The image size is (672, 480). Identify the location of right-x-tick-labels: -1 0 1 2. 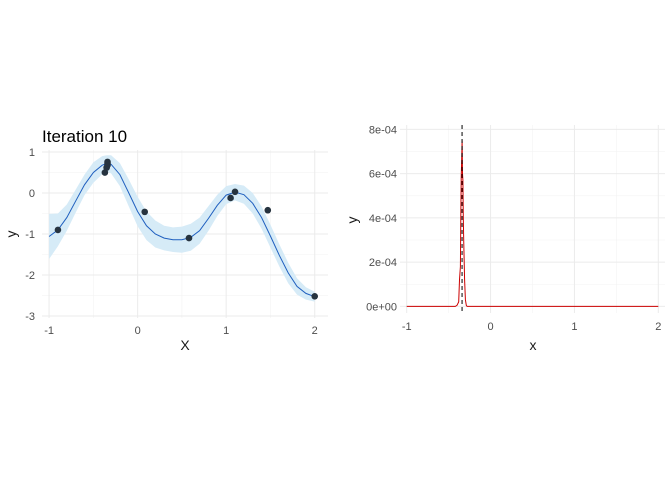
(532, 327).